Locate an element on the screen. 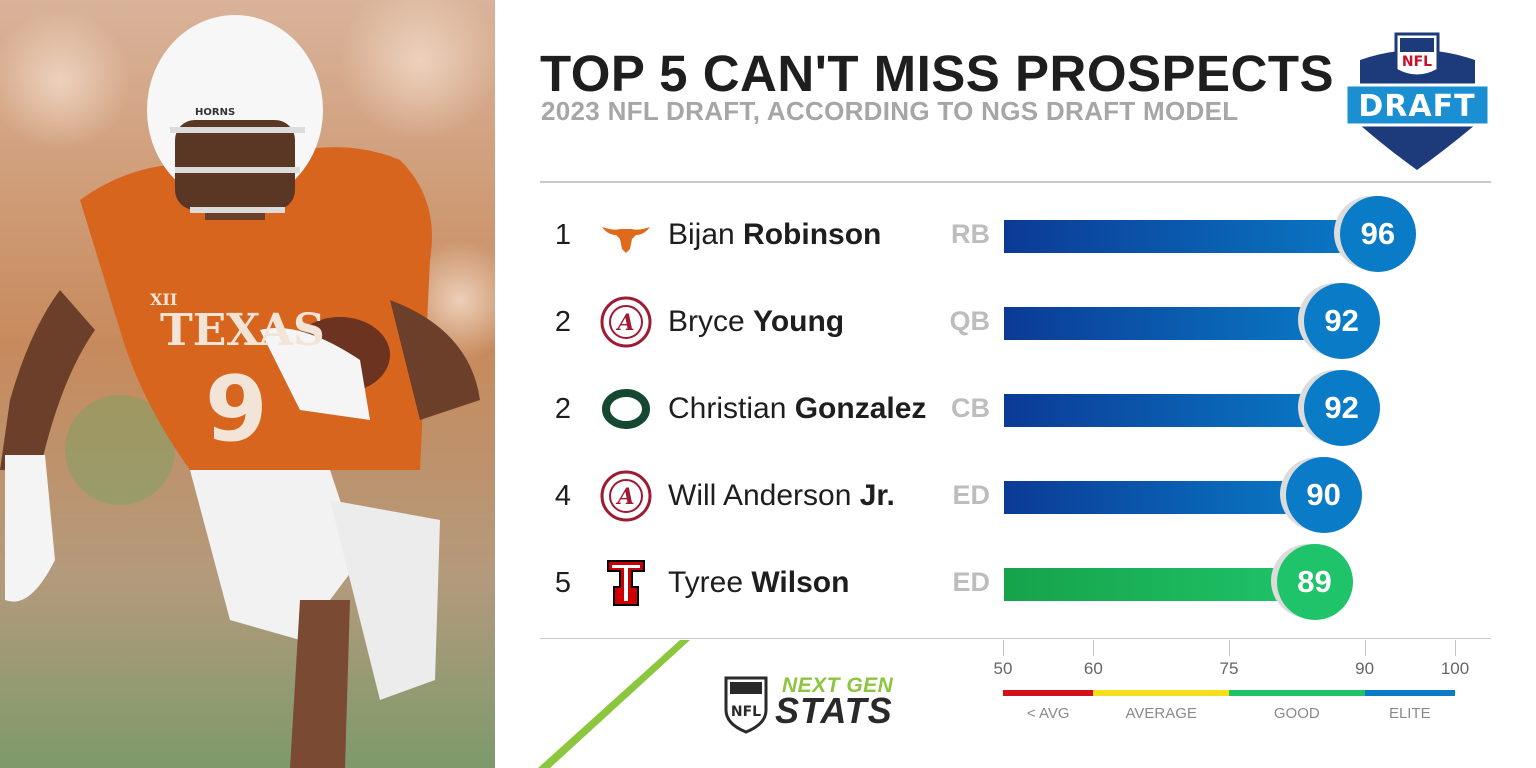  player-name: Bijan Robinson is located at coordinates (774, 235).